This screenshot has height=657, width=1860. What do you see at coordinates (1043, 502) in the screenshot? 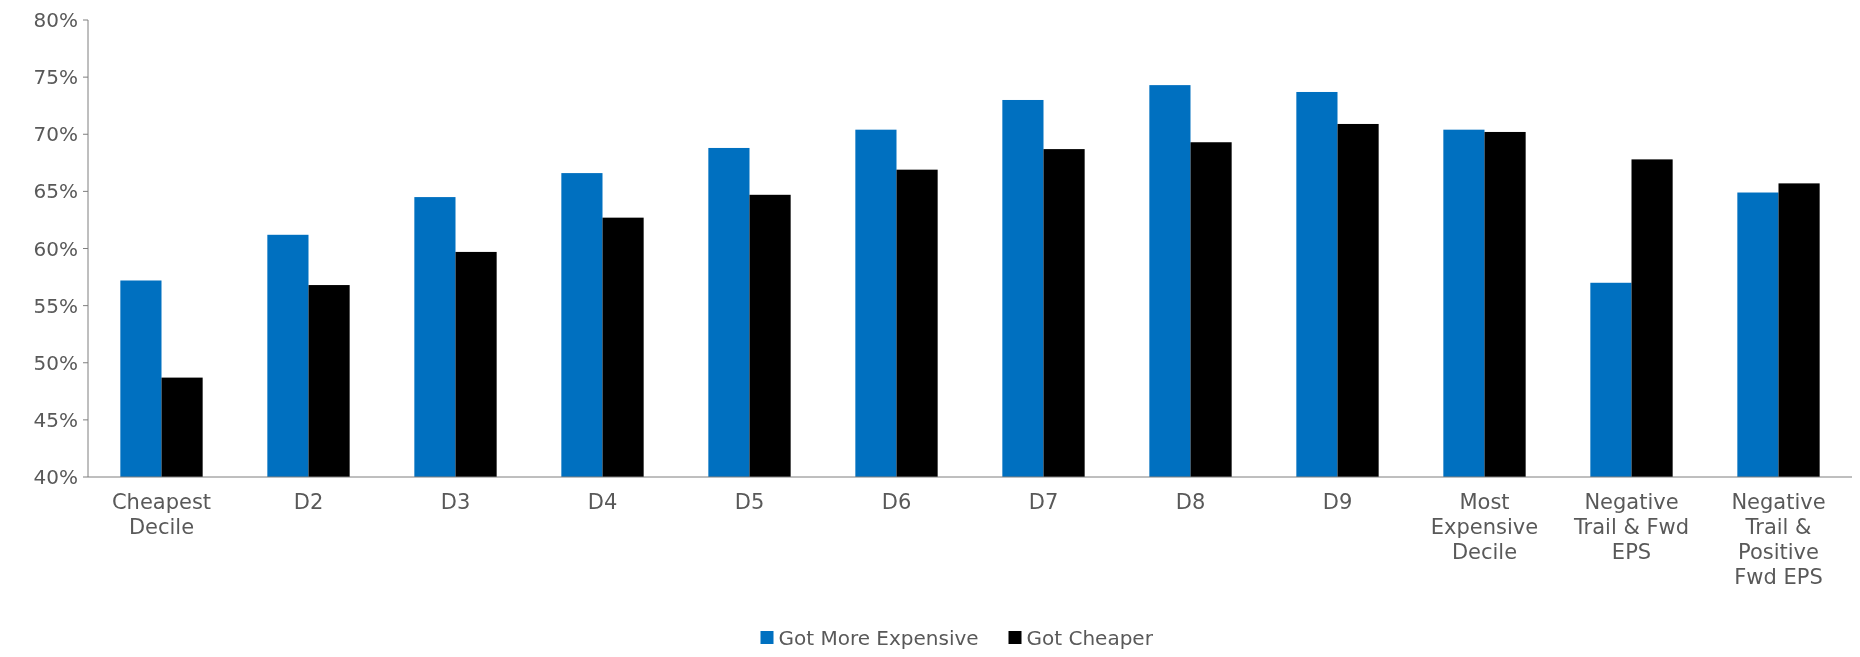
I see `x-tick-label: D7` at bounding box center [1043, 502].